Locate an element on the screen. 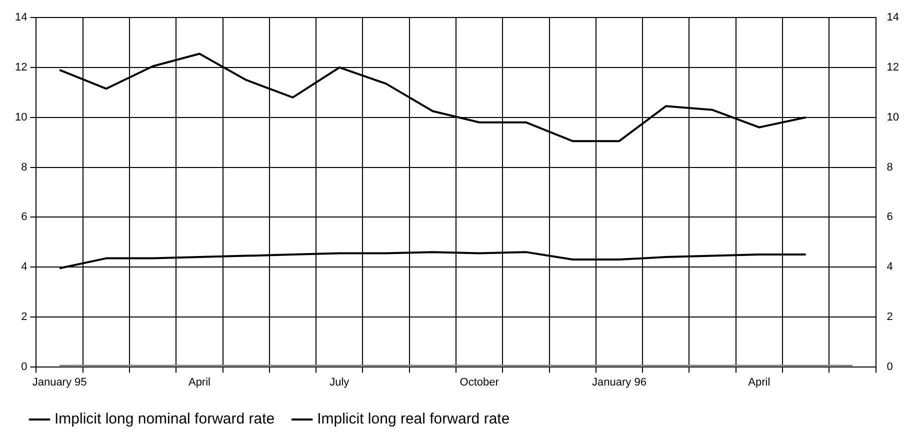  y2-tick-label: 6 is located at coordinates (889, 217).